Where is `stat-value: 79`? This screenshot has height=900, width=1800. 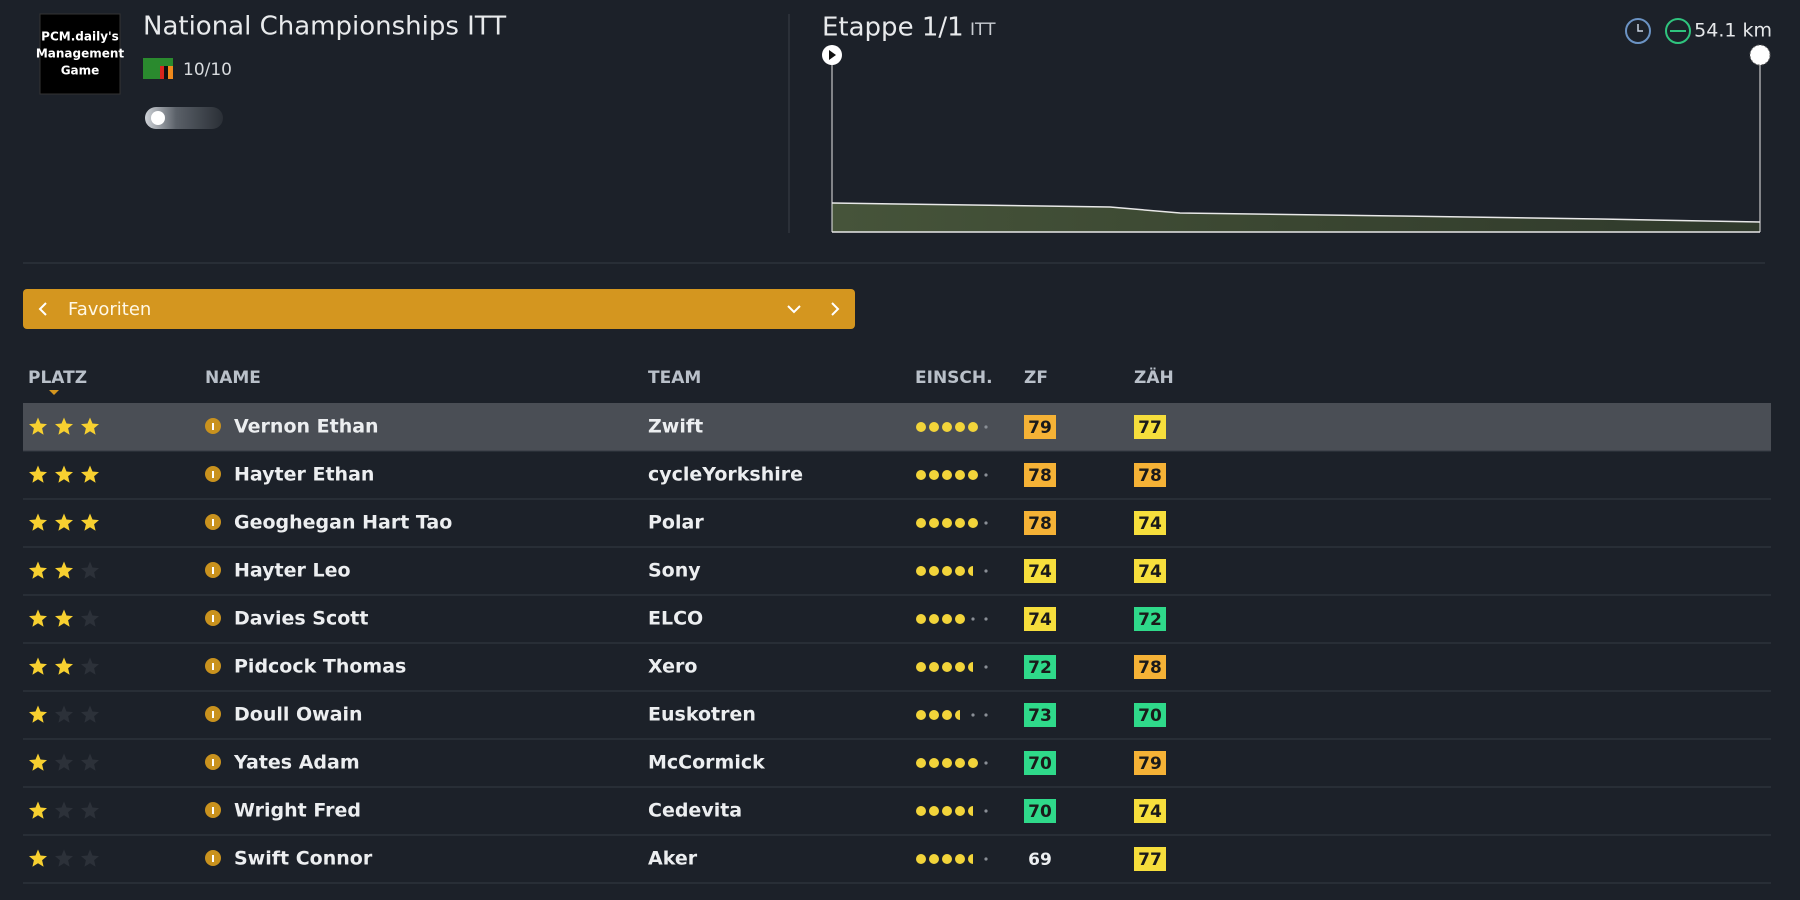
stat-value: 79 is located at coordinates (1150, 764).